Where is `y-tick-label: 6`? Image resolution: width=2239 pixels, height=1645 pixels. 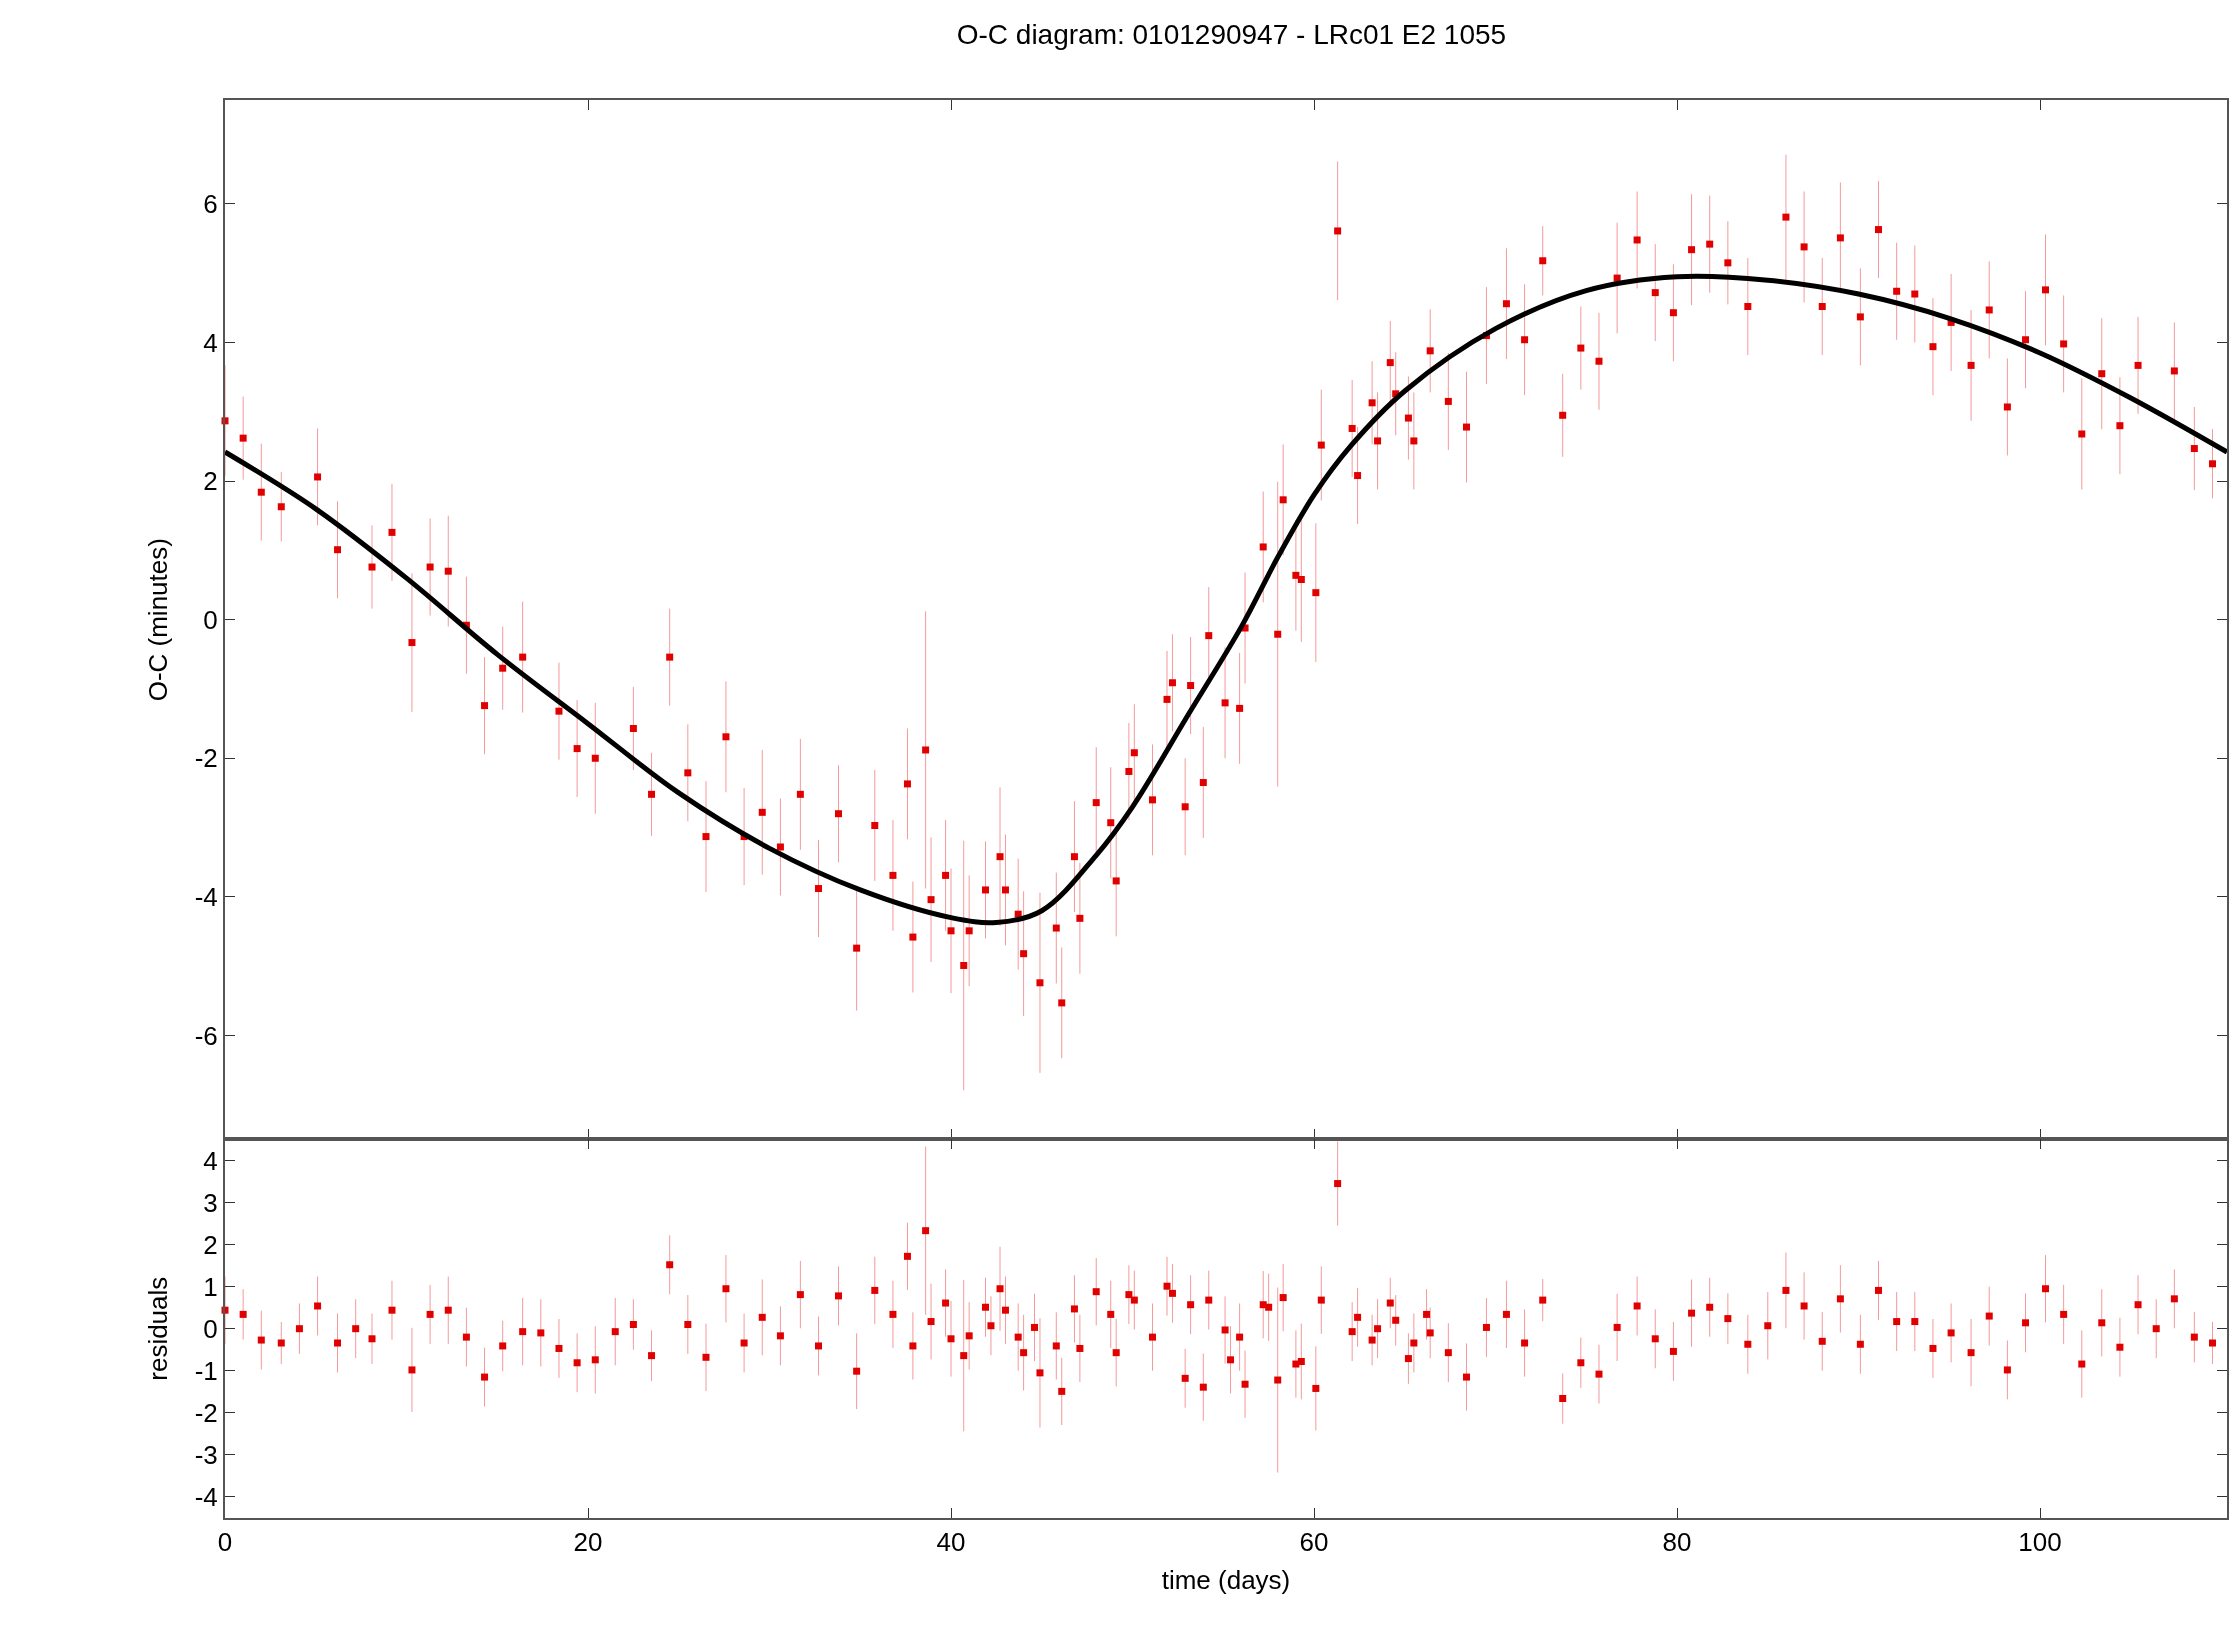 y-tick-label: 6 is located at coordinates (210, 204).